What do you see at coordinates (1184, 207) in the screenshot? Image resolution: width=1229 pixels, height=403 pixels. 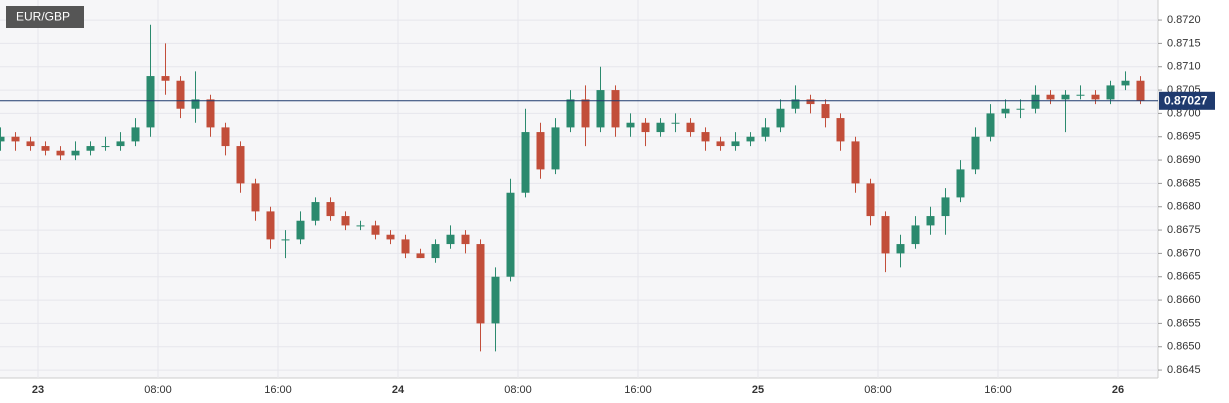 I see `y-tick-label: 0.8680` at bounding box center [1184, 207].